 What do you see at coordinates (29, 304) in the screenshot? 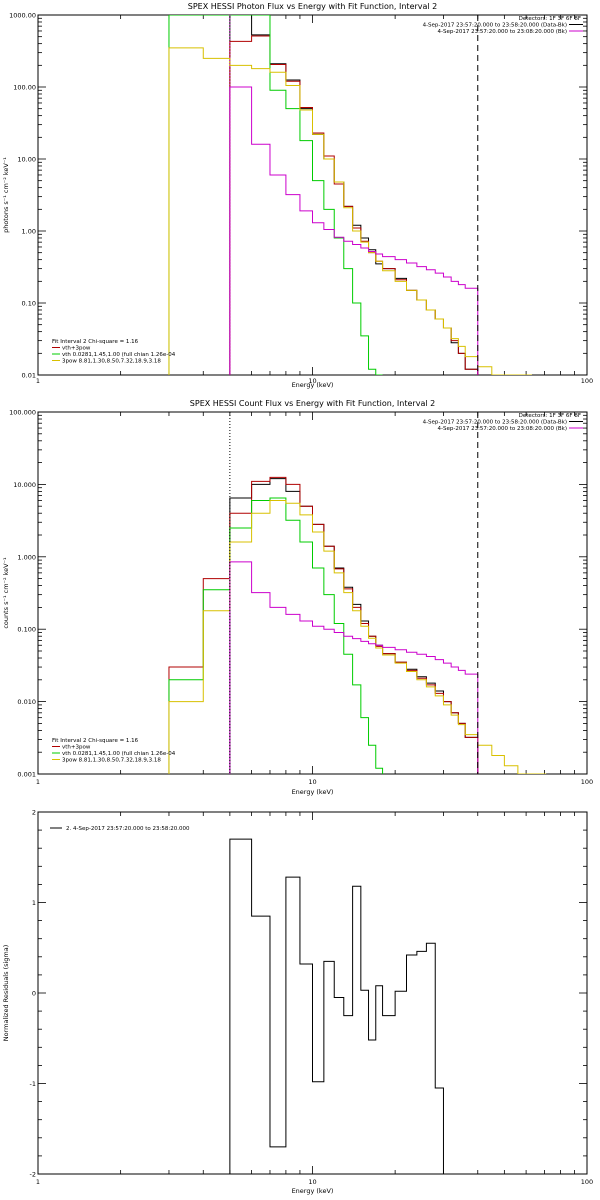
I see `y-tick-label: 0.10` at bounding box center [29, 304].